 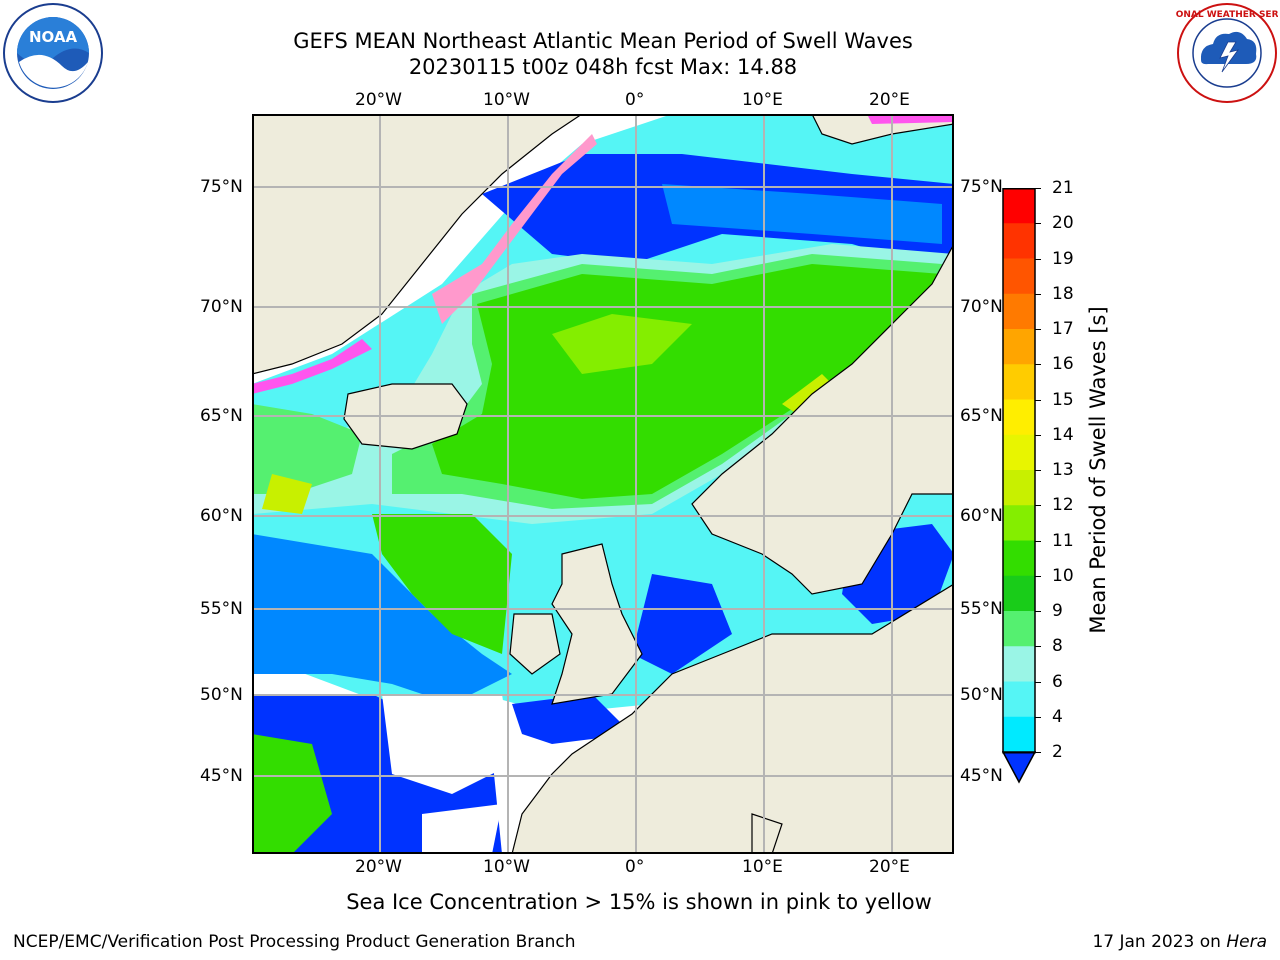 I want to click on colorbar-tick-label: 9, so click(x=1057, y=611).